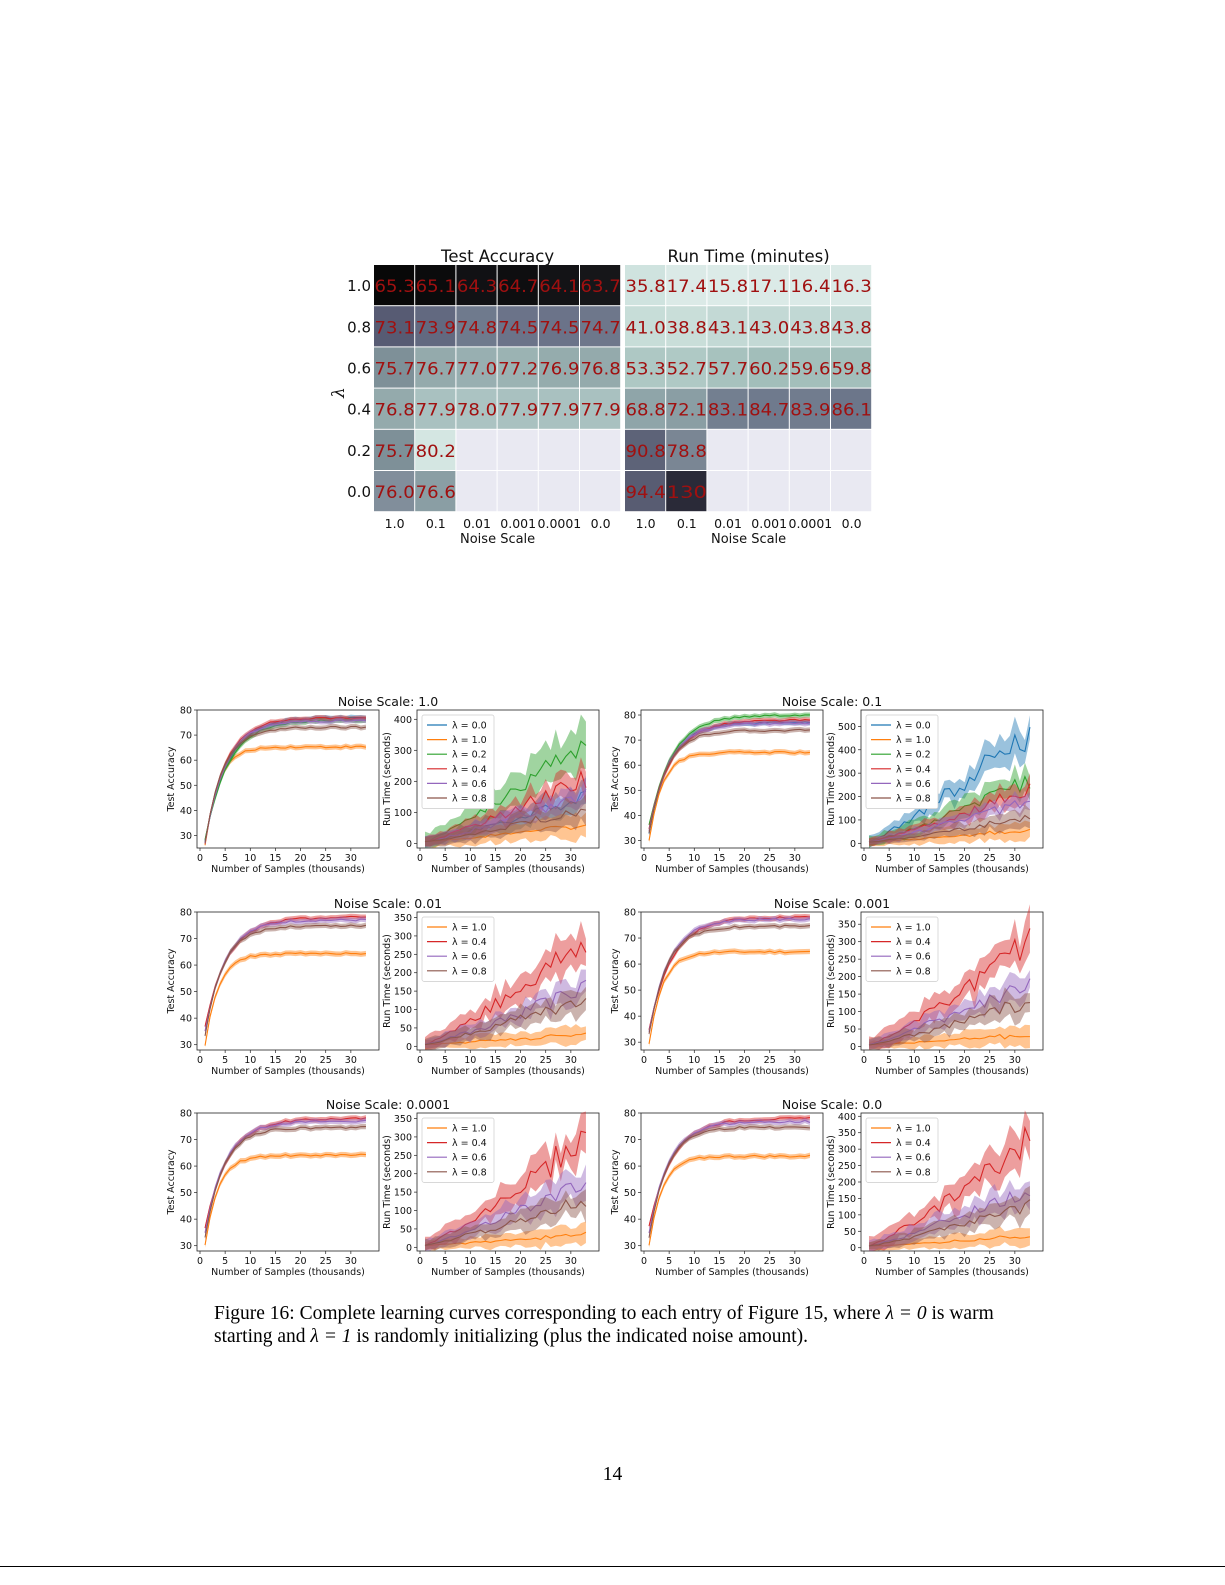  What do you see at coordinates (395, 328) in the screenshot?
I see `heatmap-cell-label: 73.1` at bounding box center [395, 328].